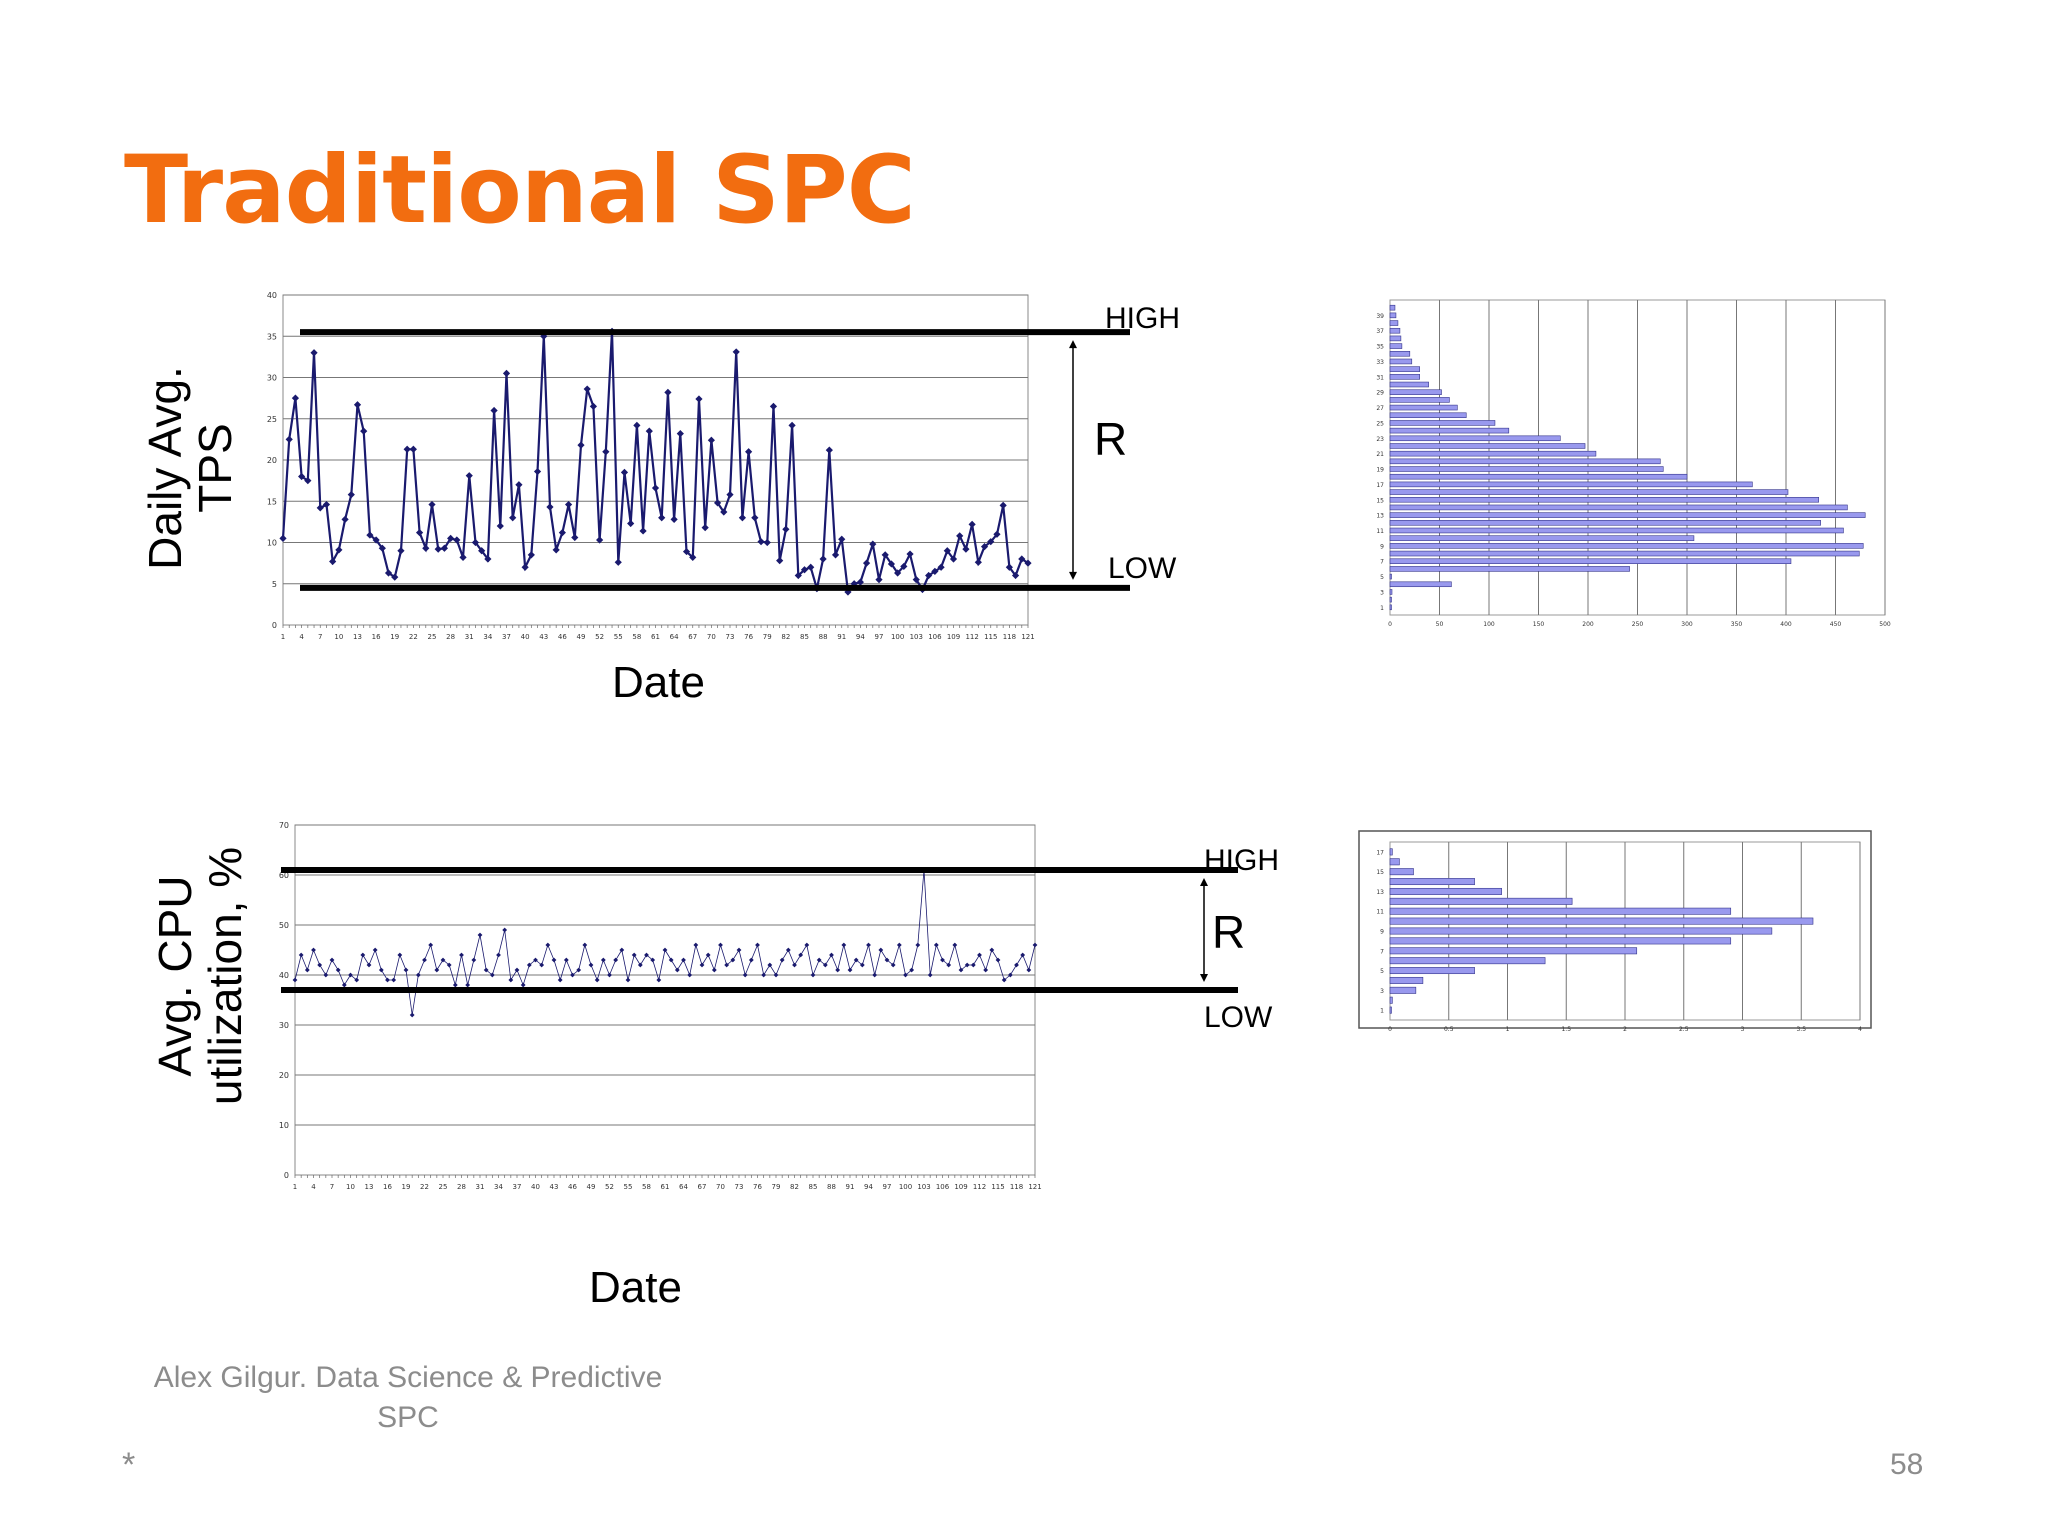 The width and height of the screenshot is (2048, 1536). What do you see at coordinates (1380, 408) in the screenshot?
I see `y-tick-label: 27` at bounding box center [1380, 408].